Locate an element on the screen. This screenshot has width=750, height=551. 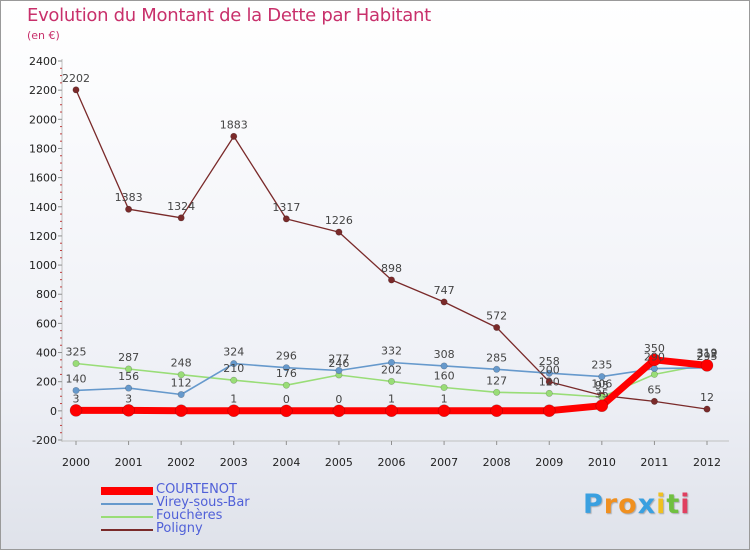
data-label: 235 is located at coordinates (601, 365).